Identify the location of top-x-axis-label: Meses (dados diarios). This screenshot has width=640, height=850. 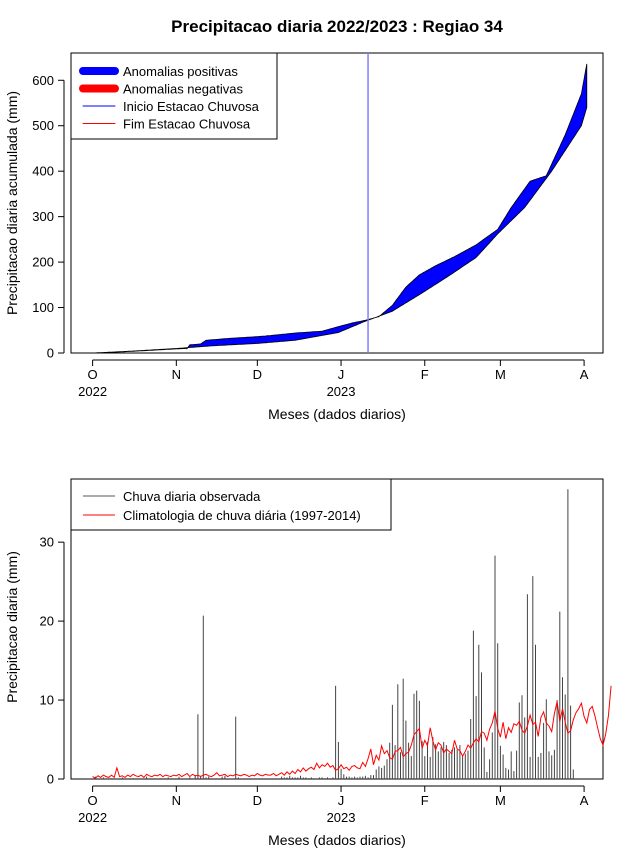
(337, 414).